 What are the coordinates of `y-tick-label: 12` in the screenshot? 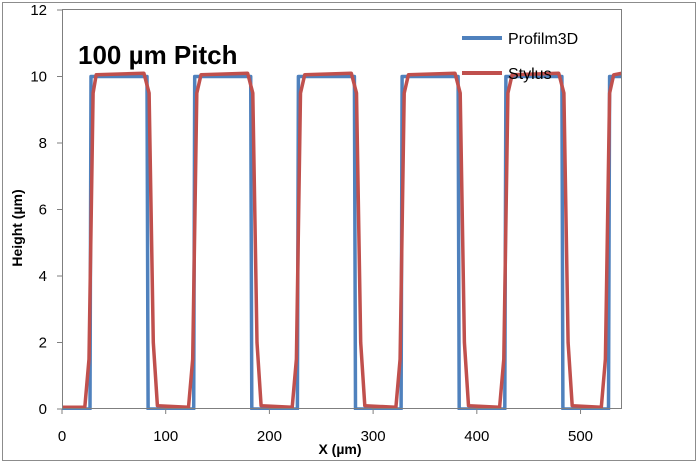 It's located at (38, 10).